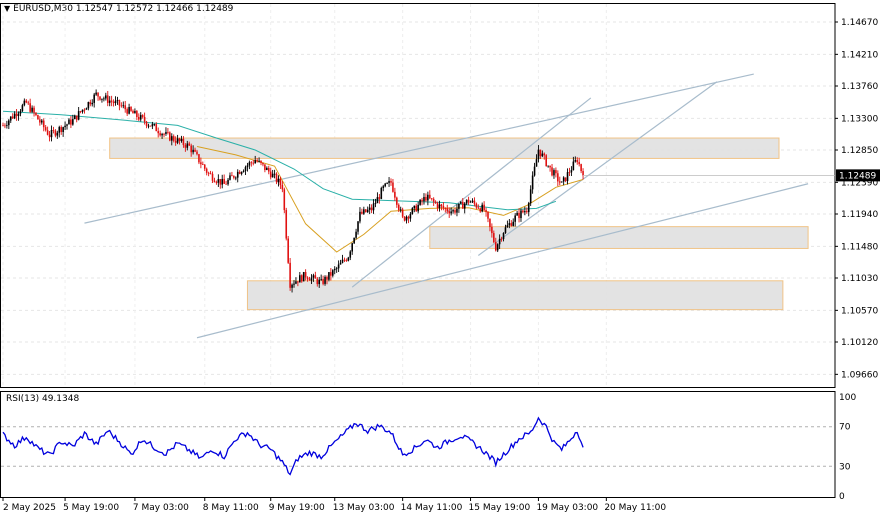 The height and width of the screenshot is (518, 881). I want to click on price-tick-label: 1.11480, so click(859, 247).